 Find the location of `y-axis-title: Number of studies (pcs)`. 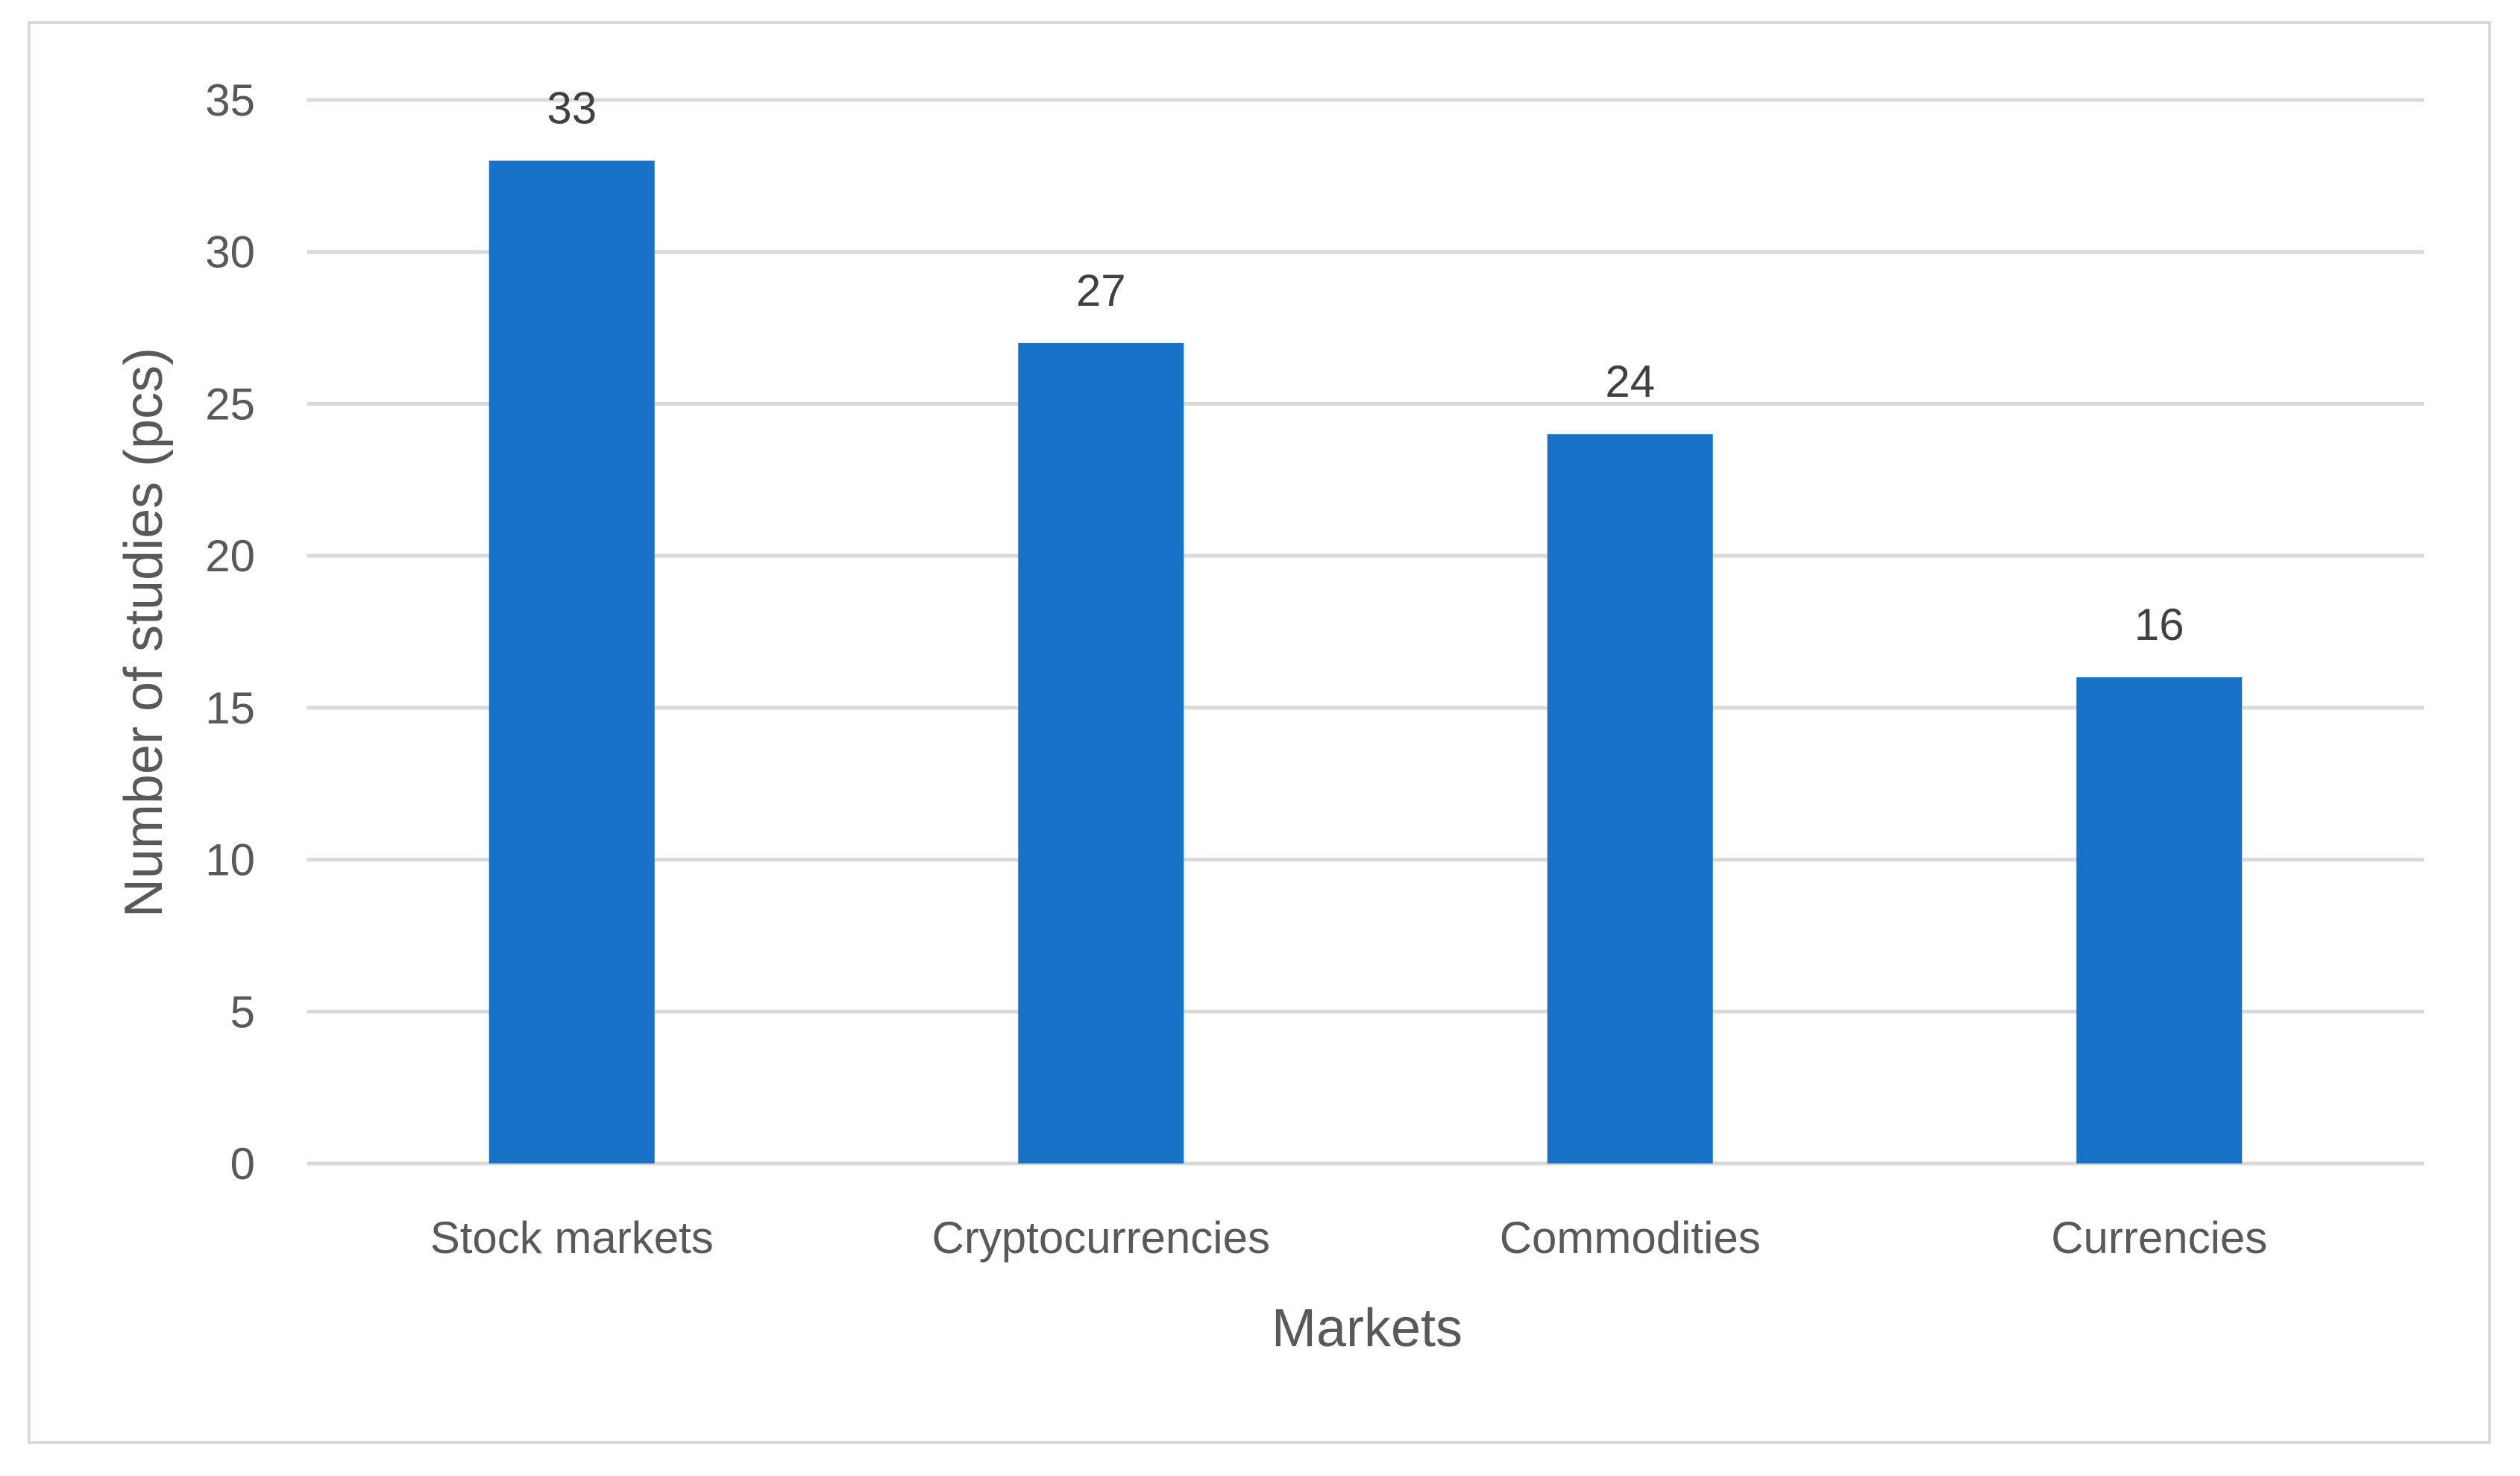

y-axis-title: Number of studies (pcs) is located at coordinates (144, 632).